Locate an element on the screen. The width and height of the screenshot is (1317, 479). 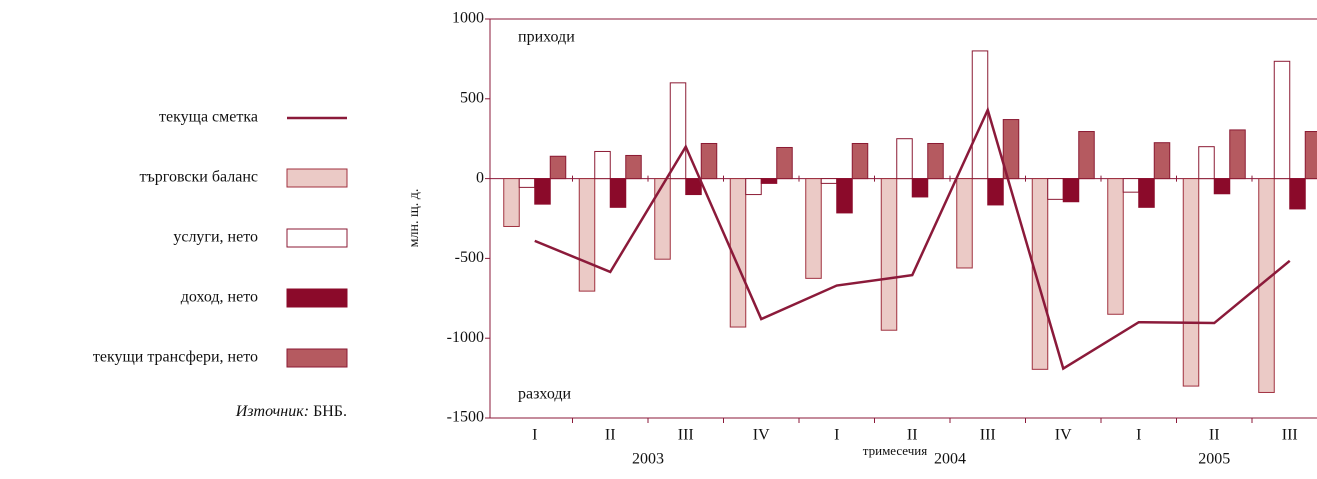
legend-label: търговски баланс is located at coordinates (199, 177).